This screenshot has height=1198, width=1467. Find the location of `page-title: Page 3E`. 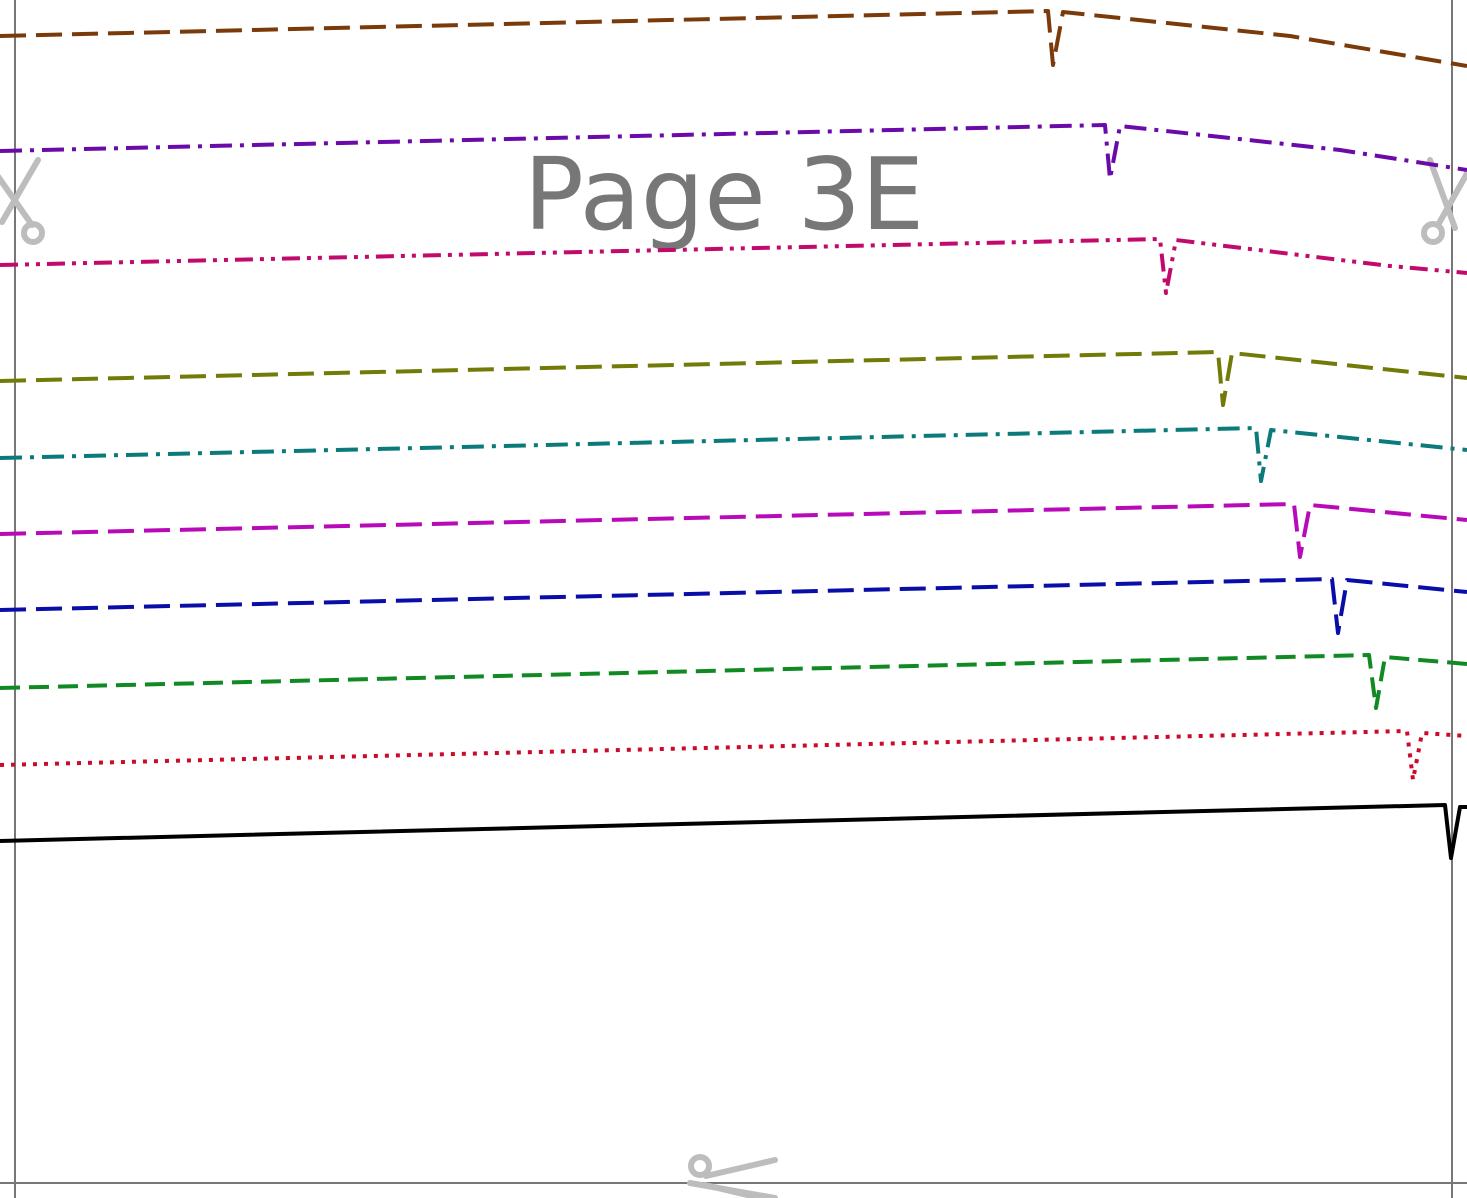

page-title: Page 3E is located at coordinates (724, 194).